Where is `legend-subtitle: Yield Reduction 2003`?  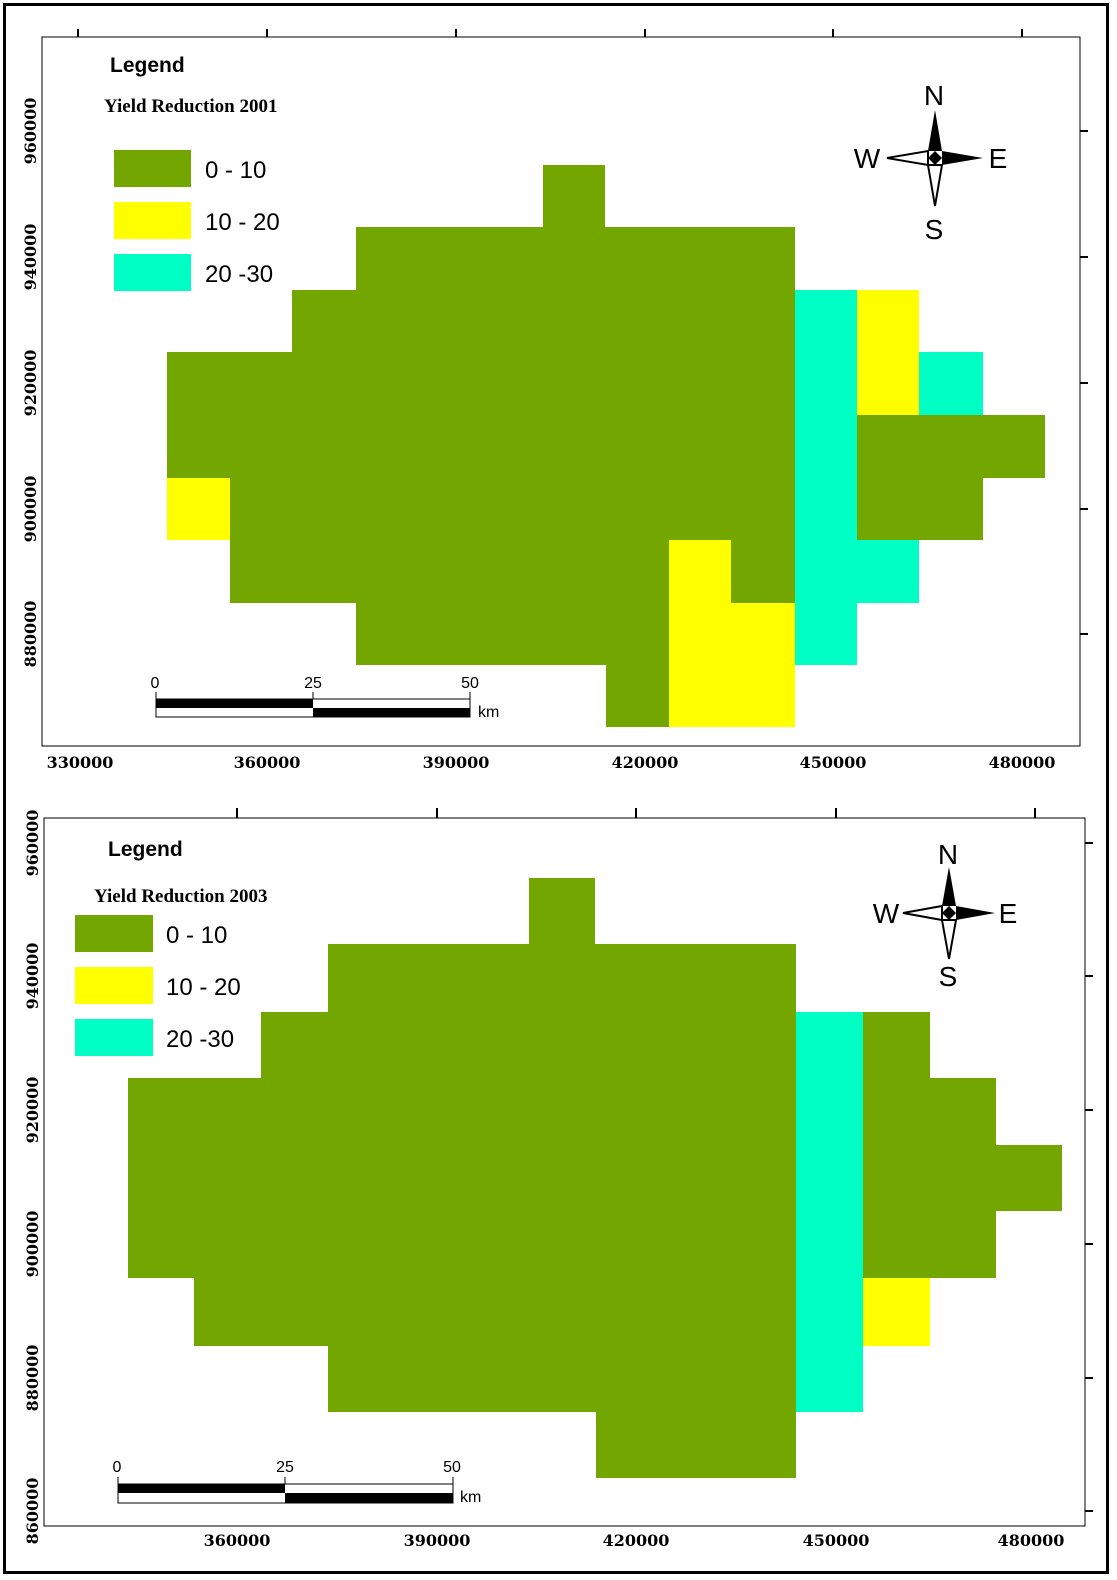 legend-subtitle: Yield Reduction 2003 is located at coordinates (180, 896).